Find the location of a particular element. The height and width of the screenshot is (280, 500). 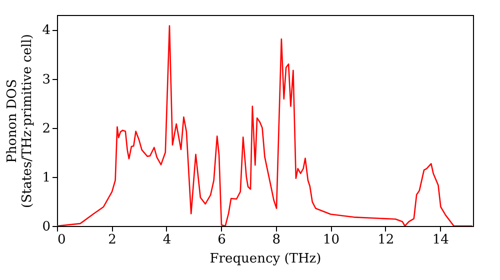

x-tick-label: 10 is located at coordinates (331, 240).